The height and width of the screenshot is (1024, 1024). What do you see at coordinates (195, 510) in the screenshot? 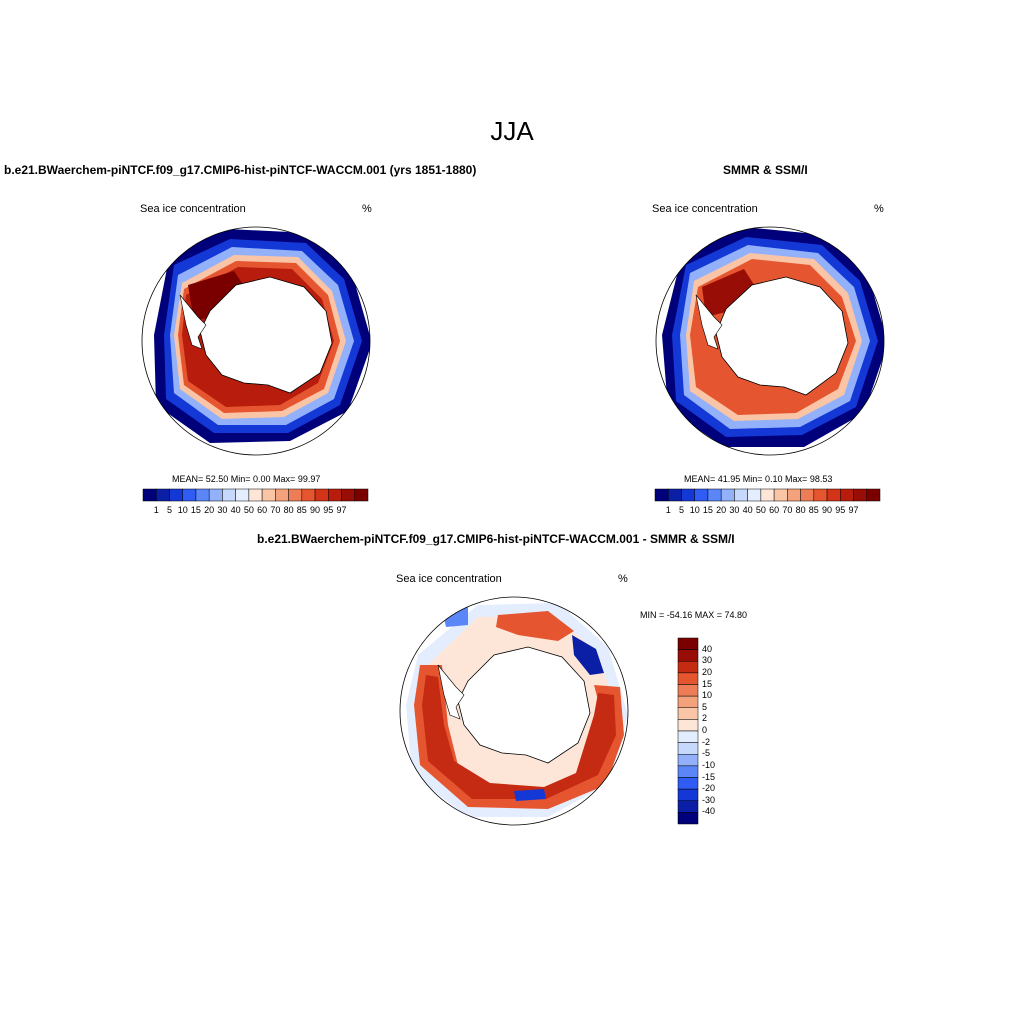
I see `model-colorbar-label: 15` at bounding box center [195, 510].